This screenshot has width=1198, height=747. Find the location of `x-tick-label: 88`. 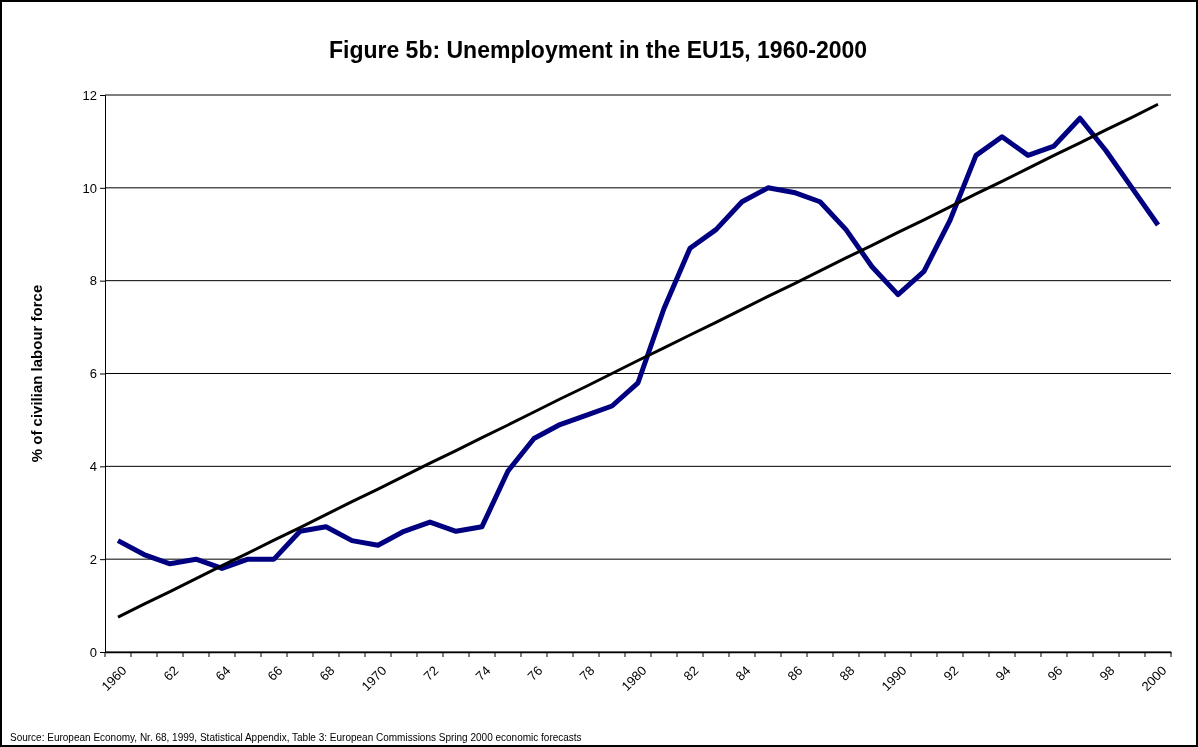

x-tick-label: 88 is located at coordinates (847, 673).